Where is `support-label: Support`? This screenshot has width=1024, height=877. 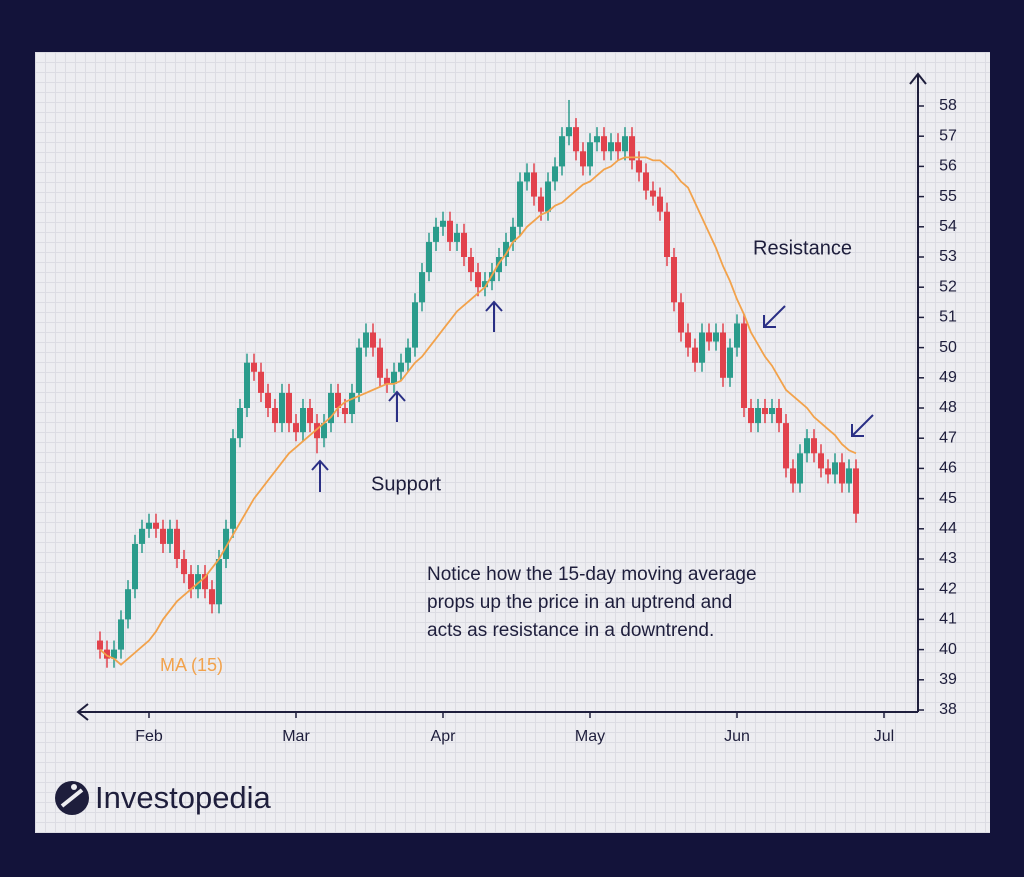
support-label: Support is located at coordinates (406, 484).